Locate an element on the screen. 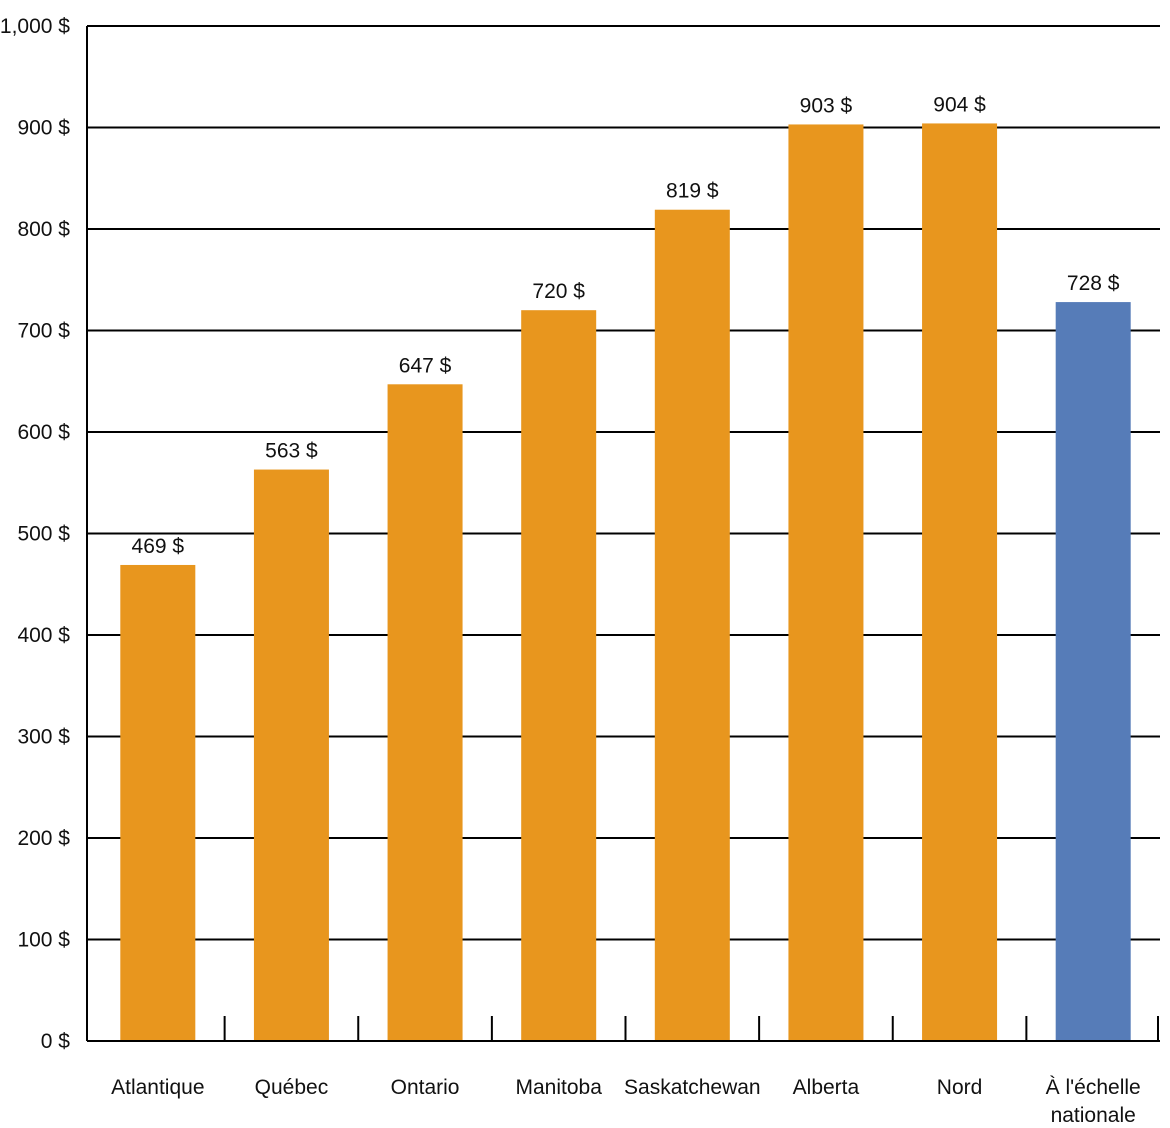  y-tick-label: 900 $ is located at coordinates (43, 128).